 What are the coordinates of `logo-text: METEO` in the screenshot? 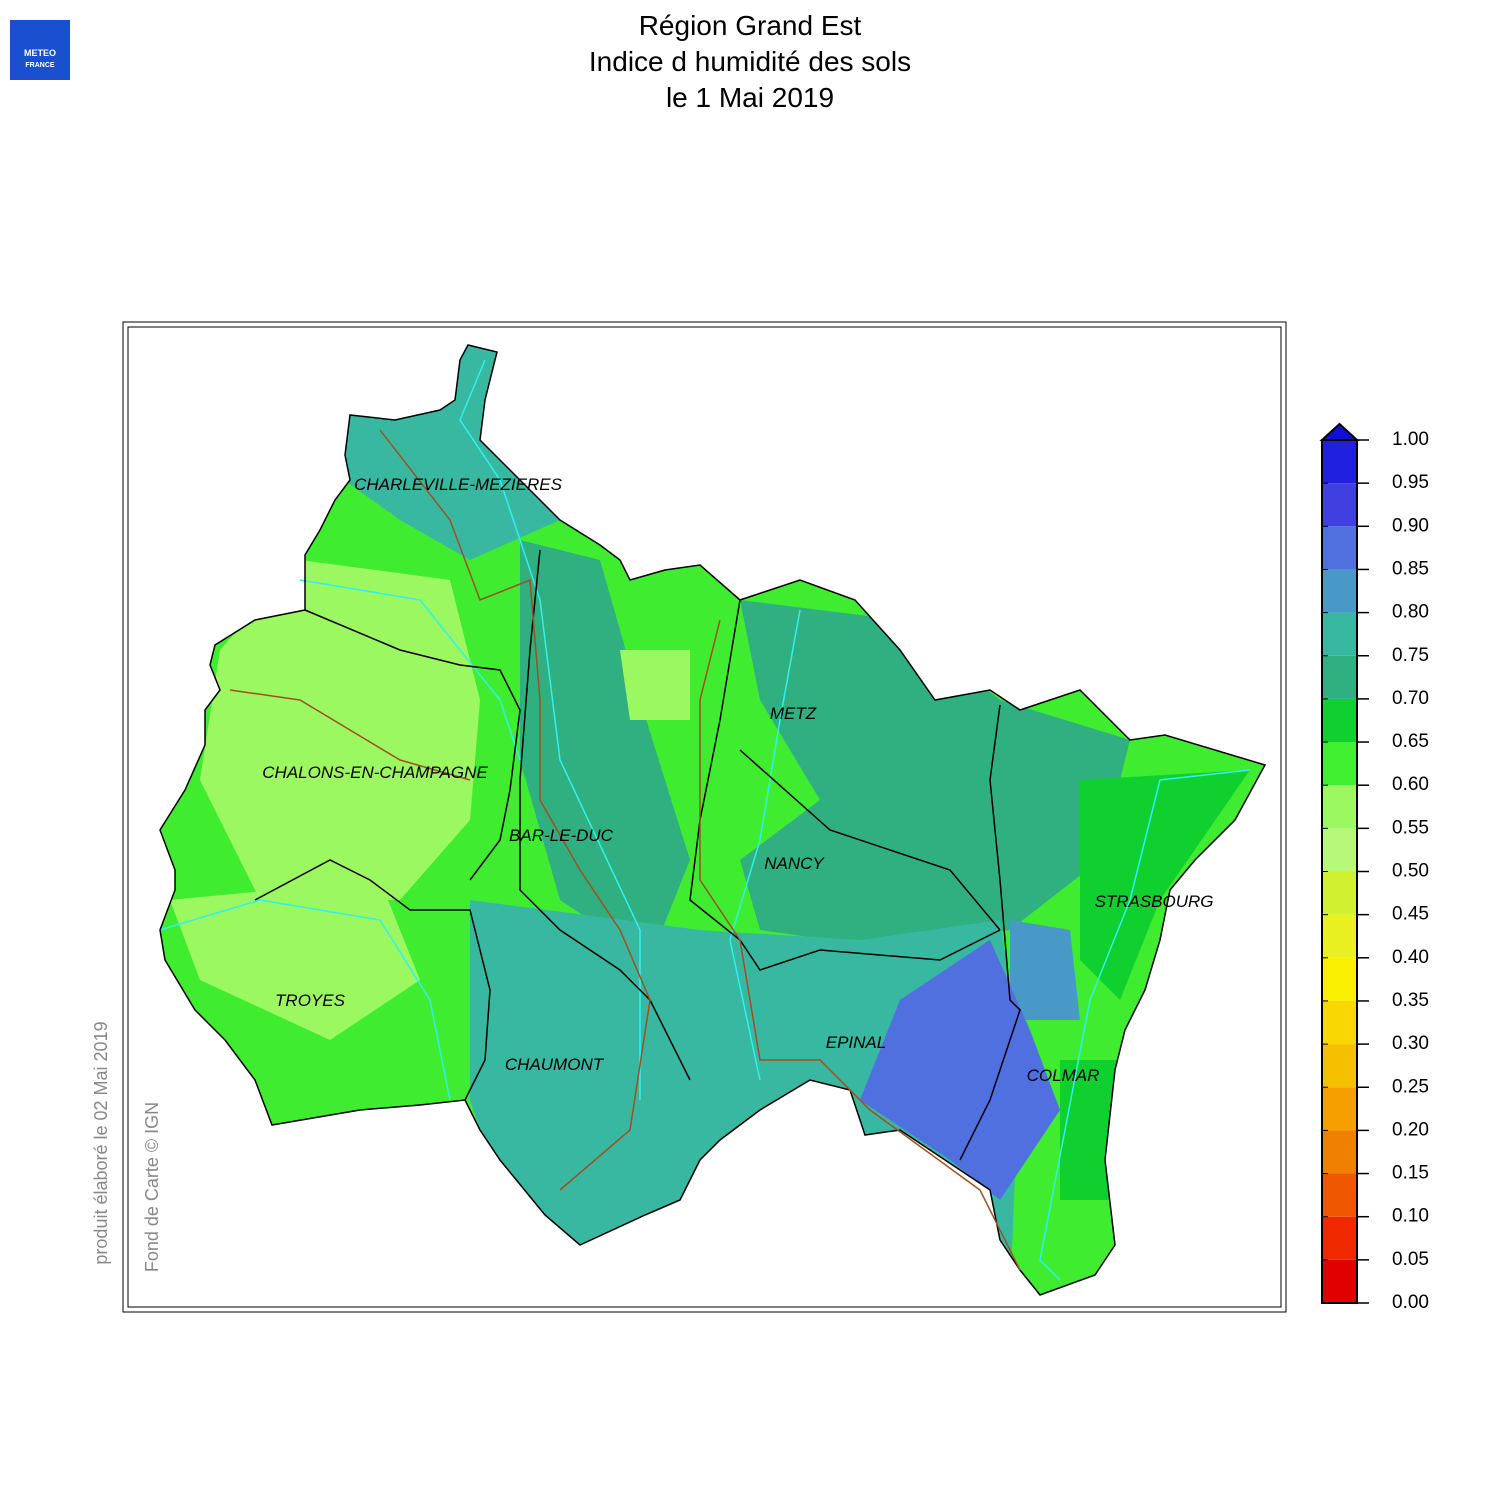 It's located at (40, 53).